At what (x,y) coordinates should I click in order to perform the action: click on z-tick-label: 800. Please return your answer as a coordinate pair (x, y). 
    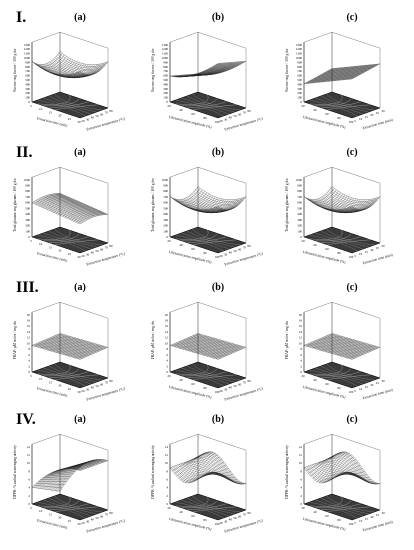
    Looking at the image, I should click on (165, 191).